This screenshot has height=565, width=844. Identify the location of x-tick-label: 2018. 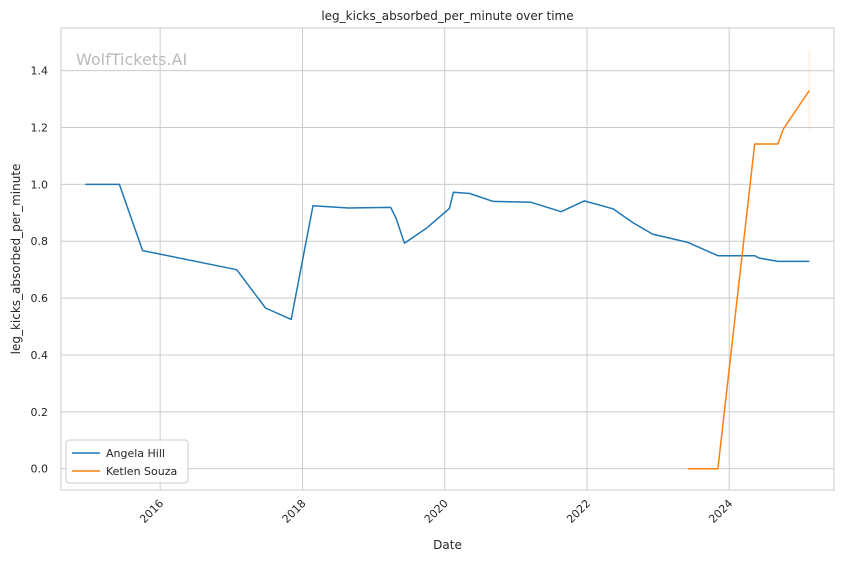
(294, 511).